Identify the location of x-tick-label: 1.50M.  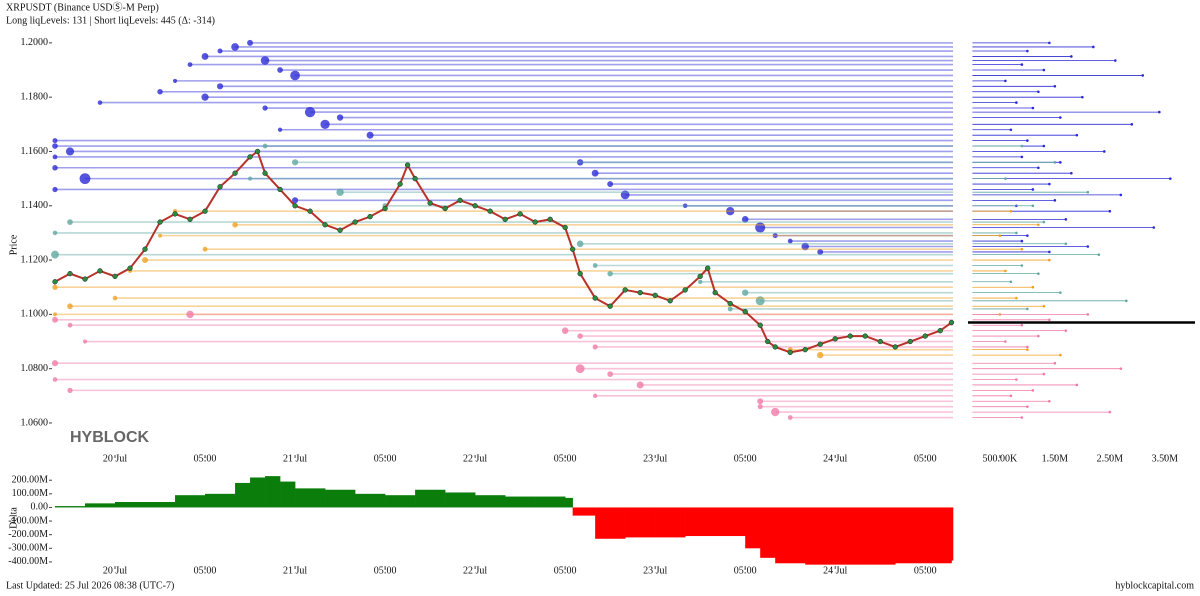
(1055, 458).